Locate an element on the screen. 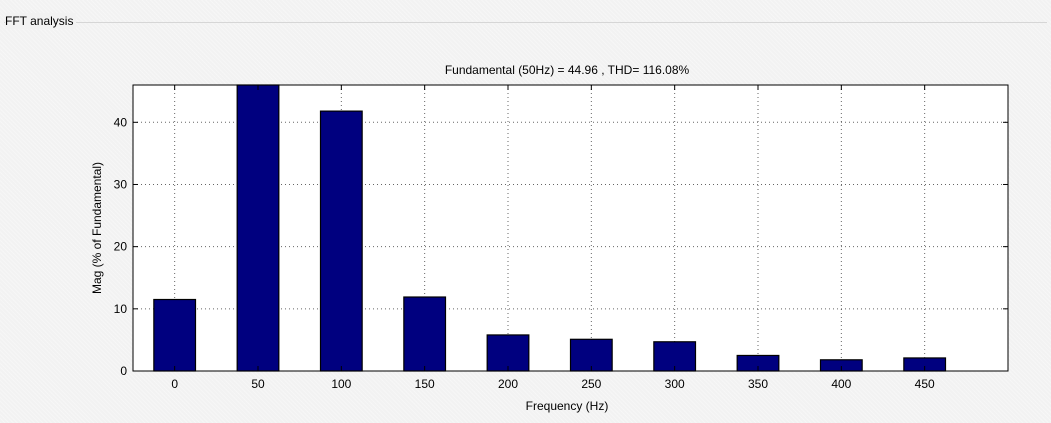 This screenshot has height=423, width=1051. bar-100hz is located at coordinates (341, 241).